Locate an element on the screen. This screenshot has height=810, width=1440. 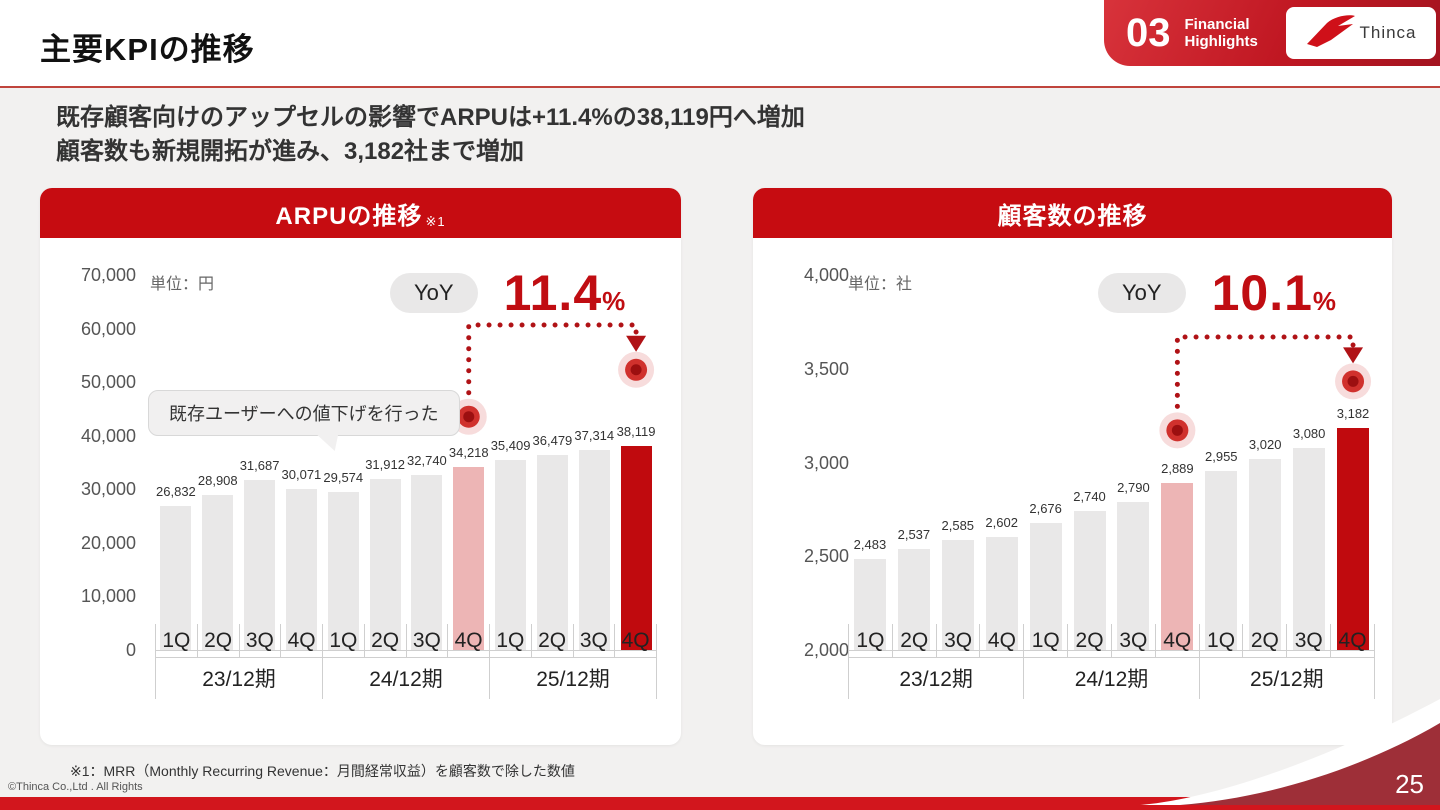
bar-value-label: 28,908 is located at coordinates (217, 481).